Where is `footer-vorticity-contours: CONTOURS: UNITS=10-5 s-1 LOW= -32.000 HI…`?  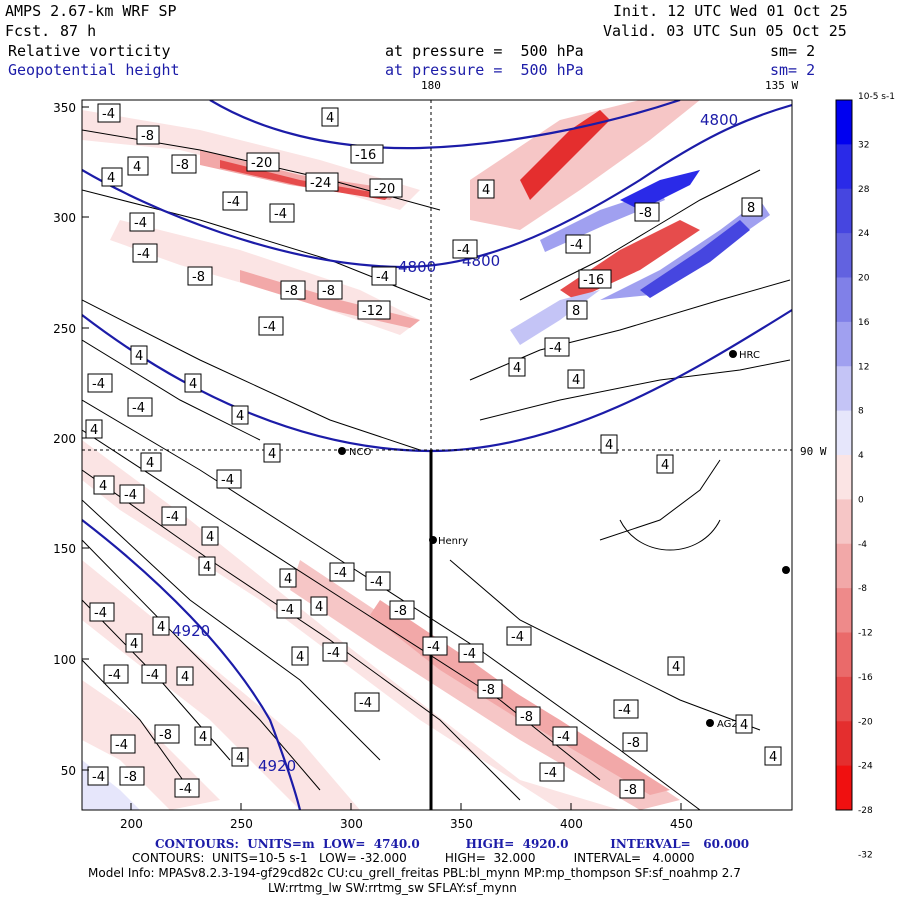 footer-vorticity-contours: CONTOURS: UNITS=10-5 s-1 LOW= -32.000 HI… is located at coordinates (413, 858).